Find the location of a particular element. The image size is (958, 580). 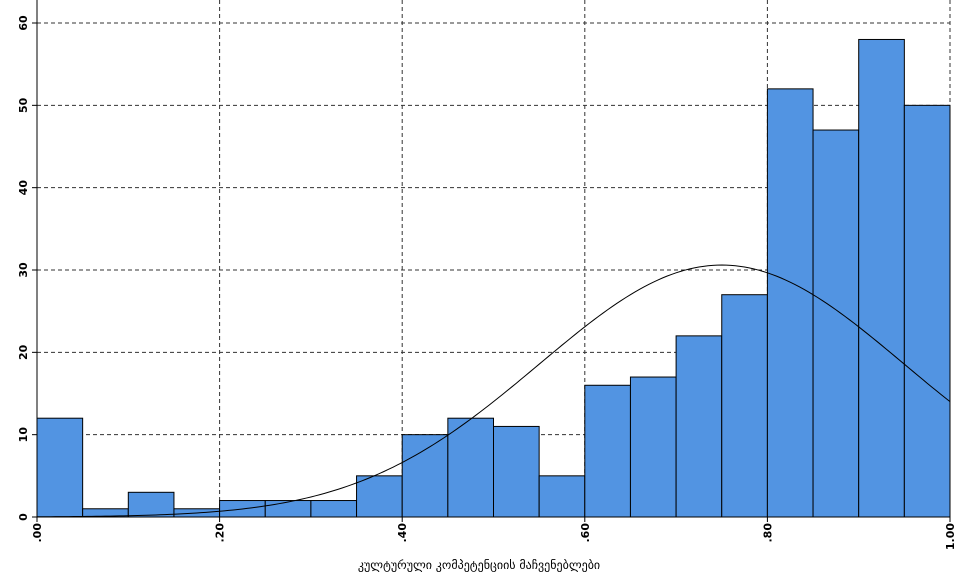

x-axis-label: კულტურული კომპეტენციის მაჩვენებლები is located at coordinates (479, 565).